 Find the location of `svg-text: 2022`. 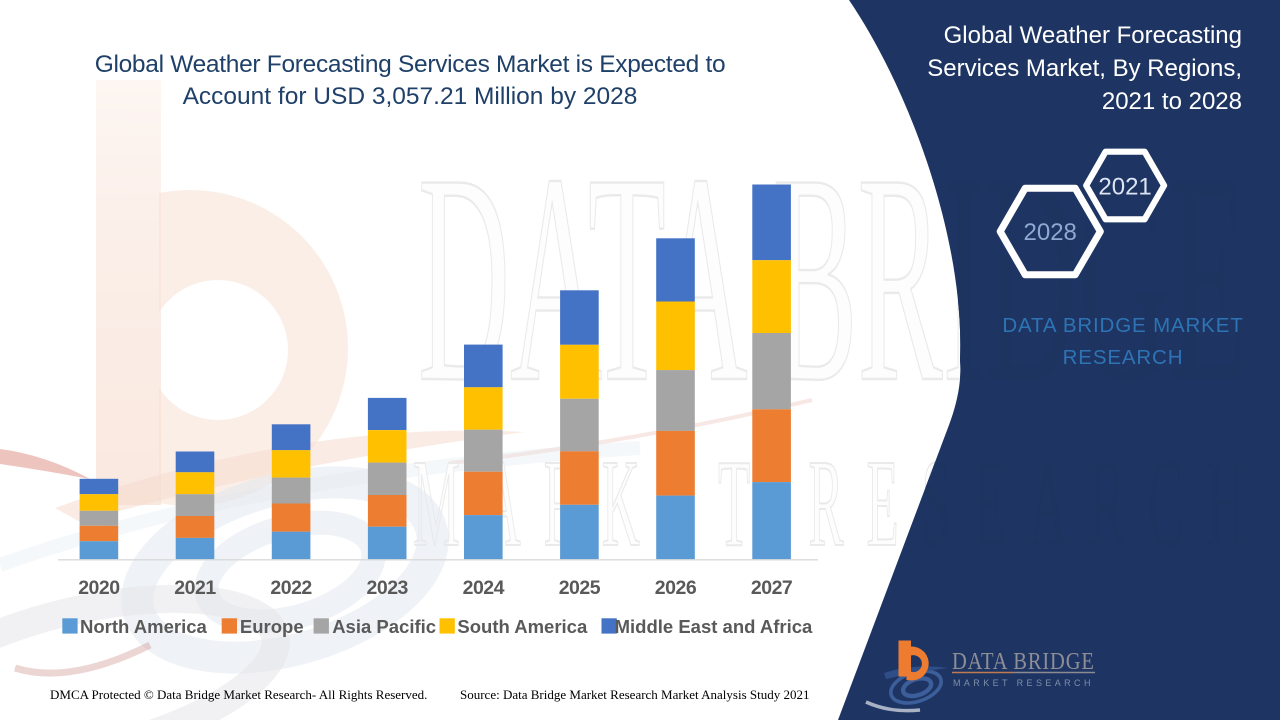

svg-text: 2022 is located at coordinates (291, 588).